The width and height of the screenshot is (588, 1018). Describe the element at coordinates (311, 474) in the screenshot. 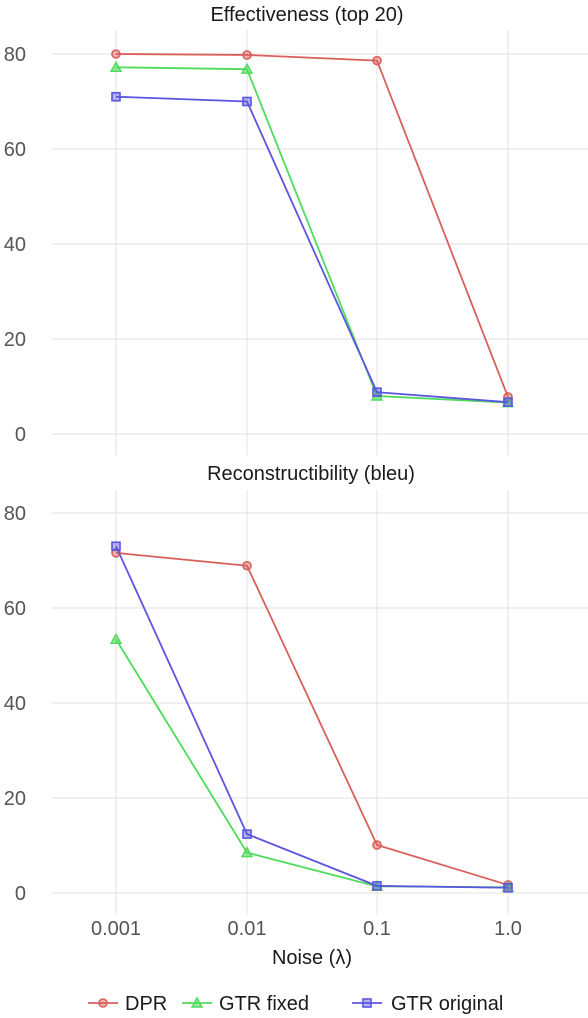

I see `panel-2-title: Reconstructibility (bleu)` at that location.